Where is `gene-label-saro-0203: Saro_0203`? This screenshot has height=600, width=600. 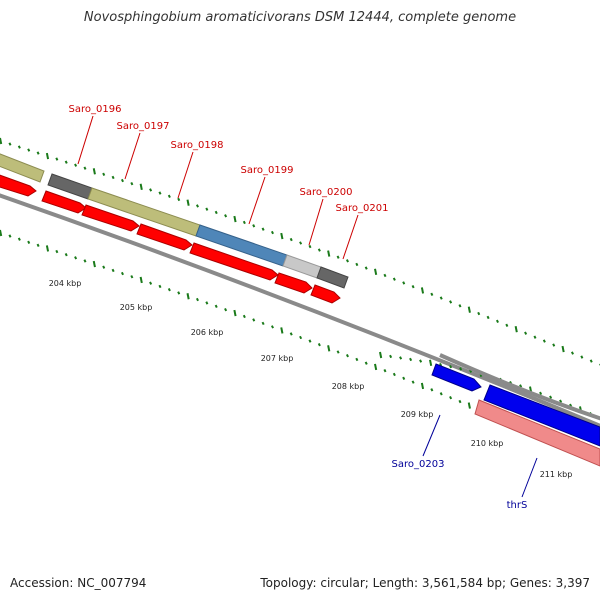
gene-label-saro-0203: Saro_0203 is located at coordinates (418, 464).